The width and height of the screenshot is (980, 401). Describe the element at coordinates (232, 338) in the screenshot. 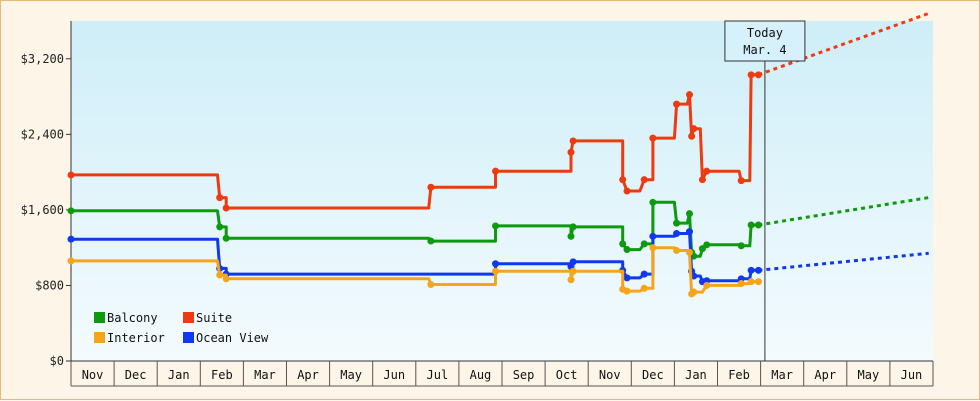

I see `legend-label-ocean-view: Ocean View` at that location.